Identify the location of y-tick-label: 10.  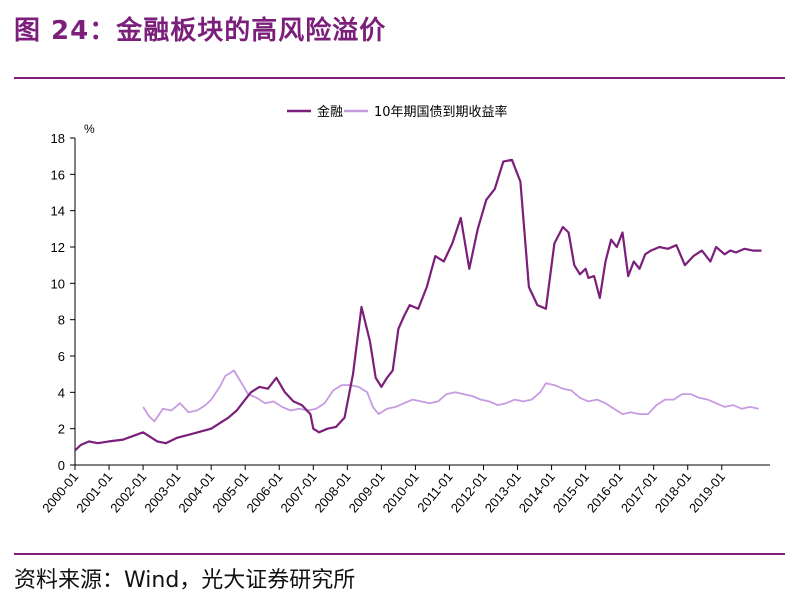
(58, 283).